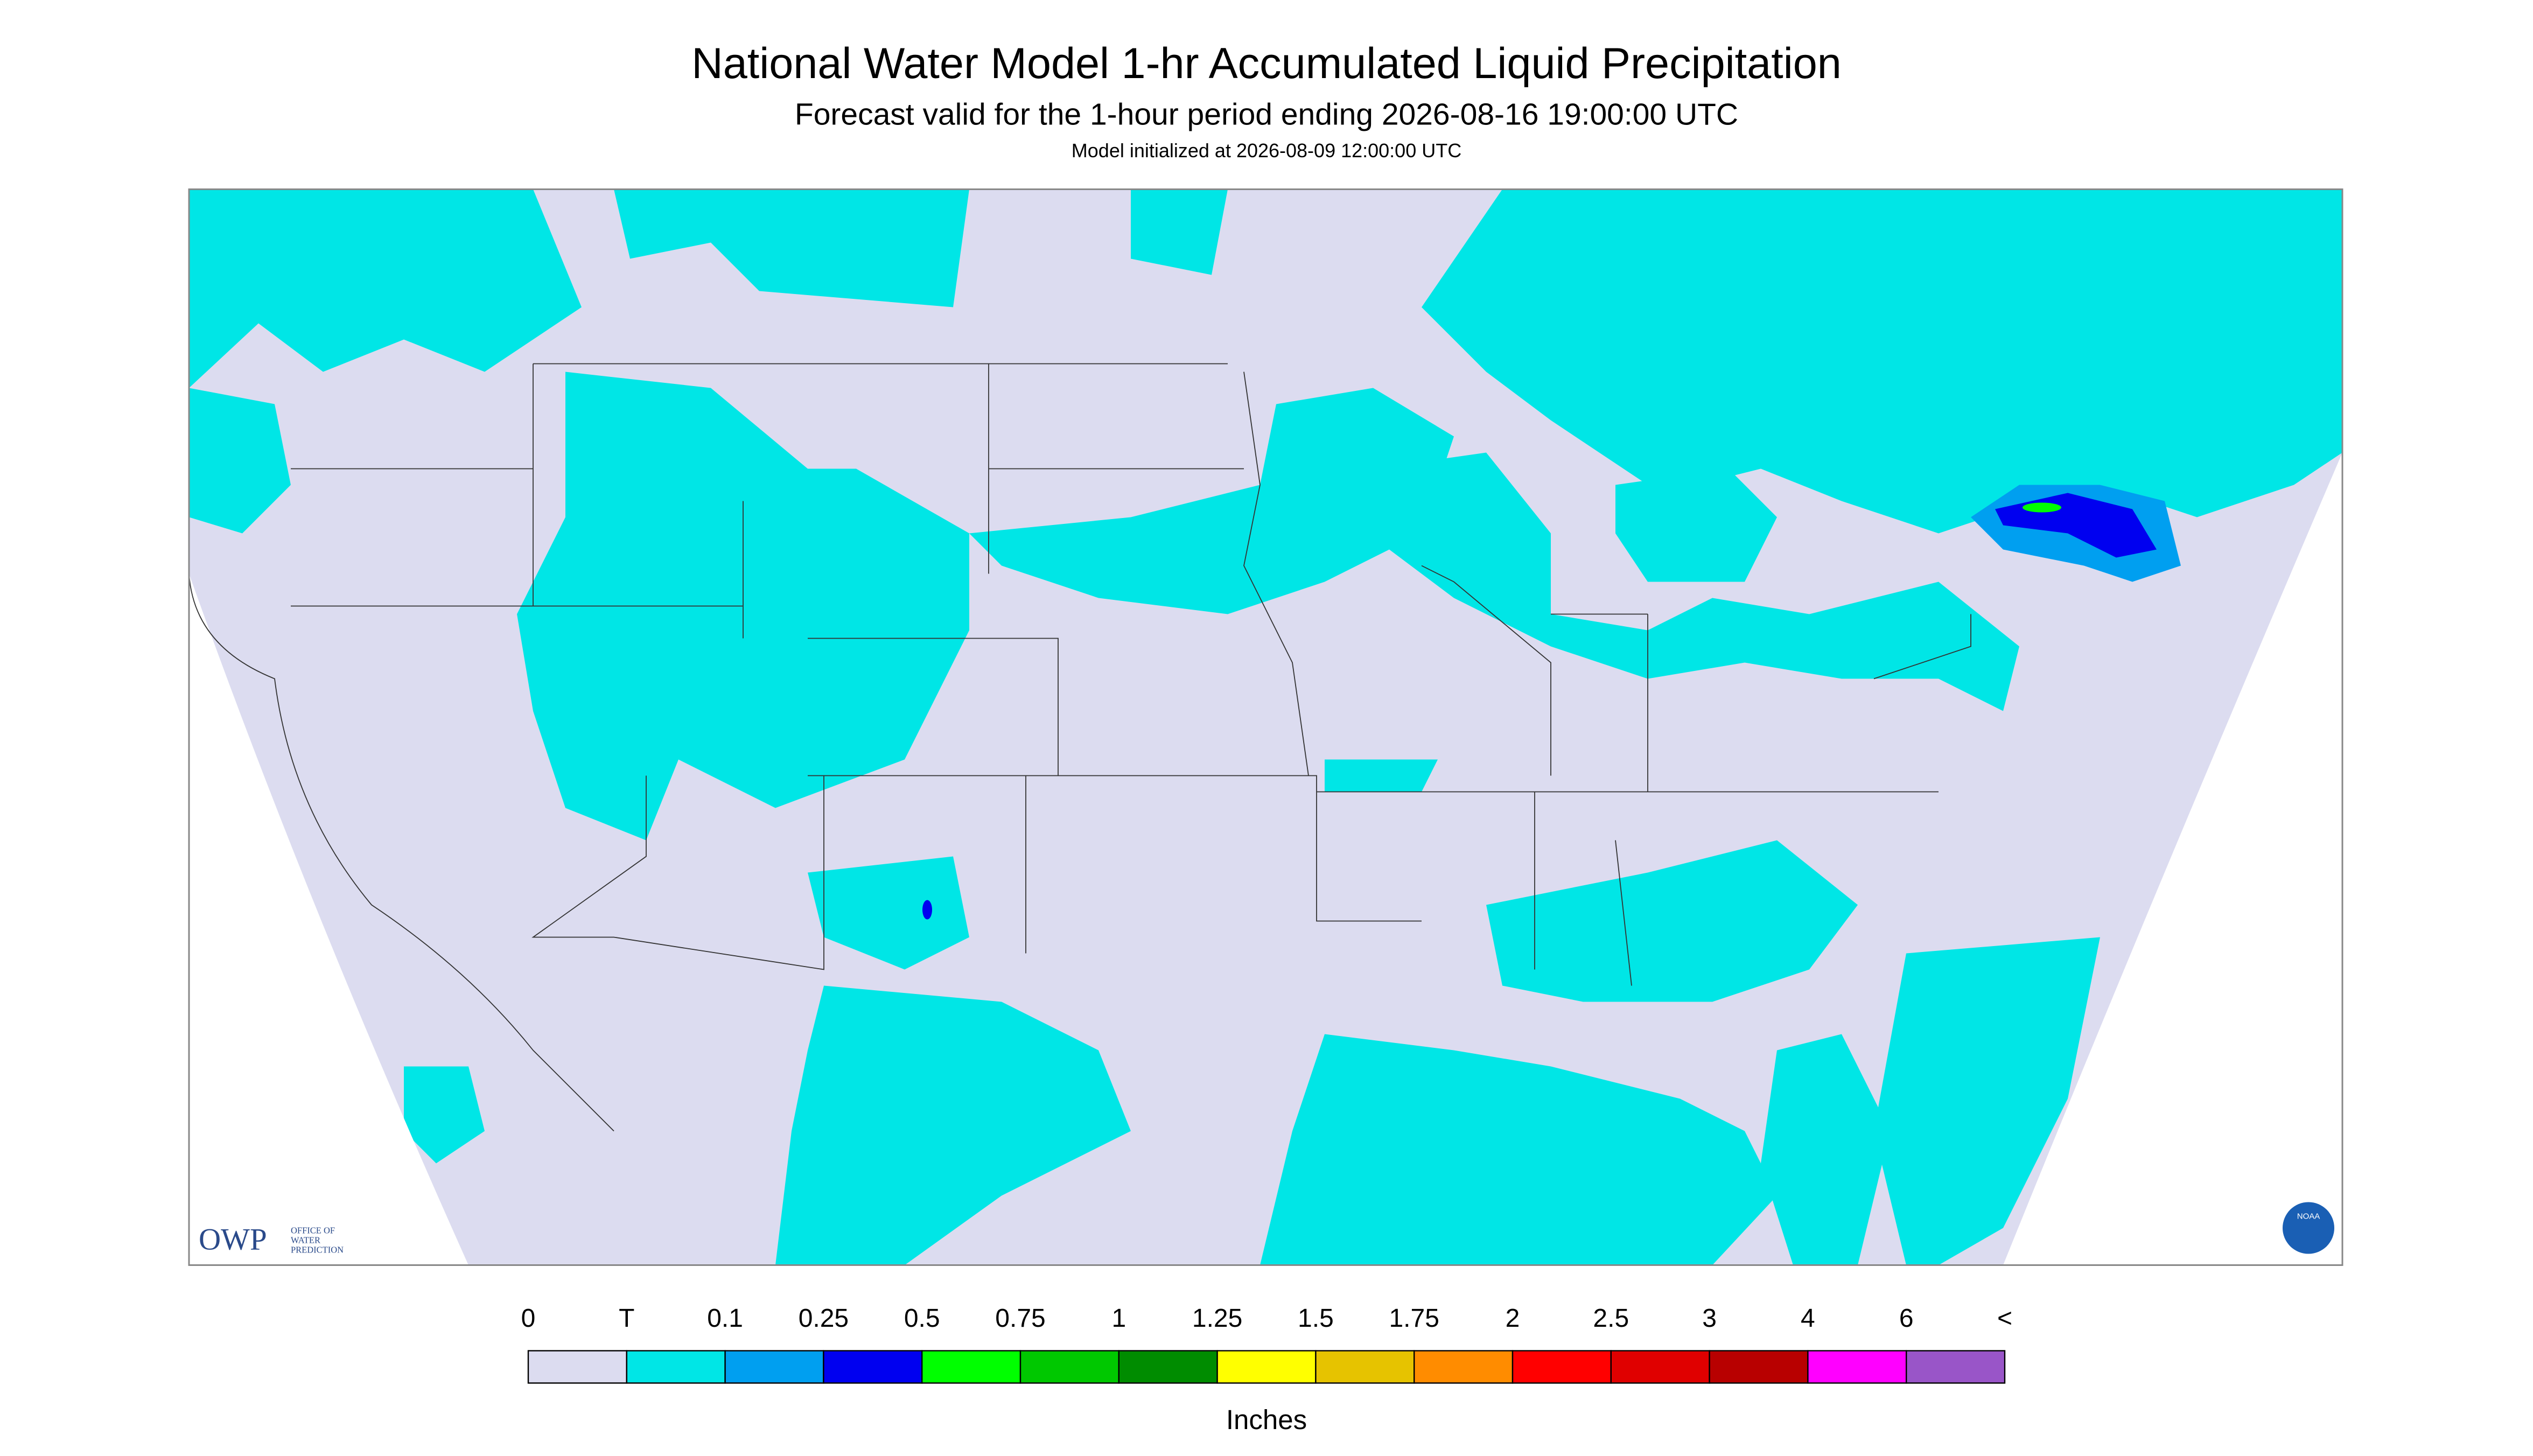 This screenshot has height=1456, width=2533. Describe the element at coordinates (2004, 1318) in the screenshot. I see `legend-label: <` at that location.